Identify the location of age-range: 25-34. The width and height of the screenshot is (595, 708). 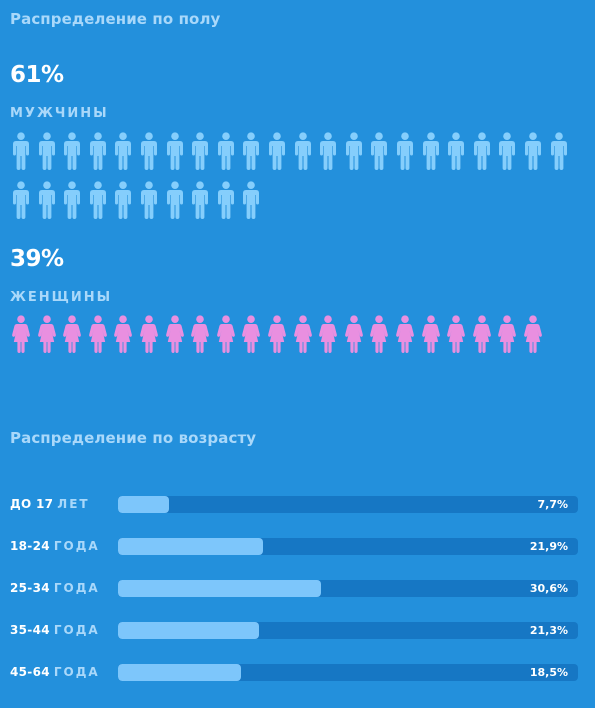
(30, 588).